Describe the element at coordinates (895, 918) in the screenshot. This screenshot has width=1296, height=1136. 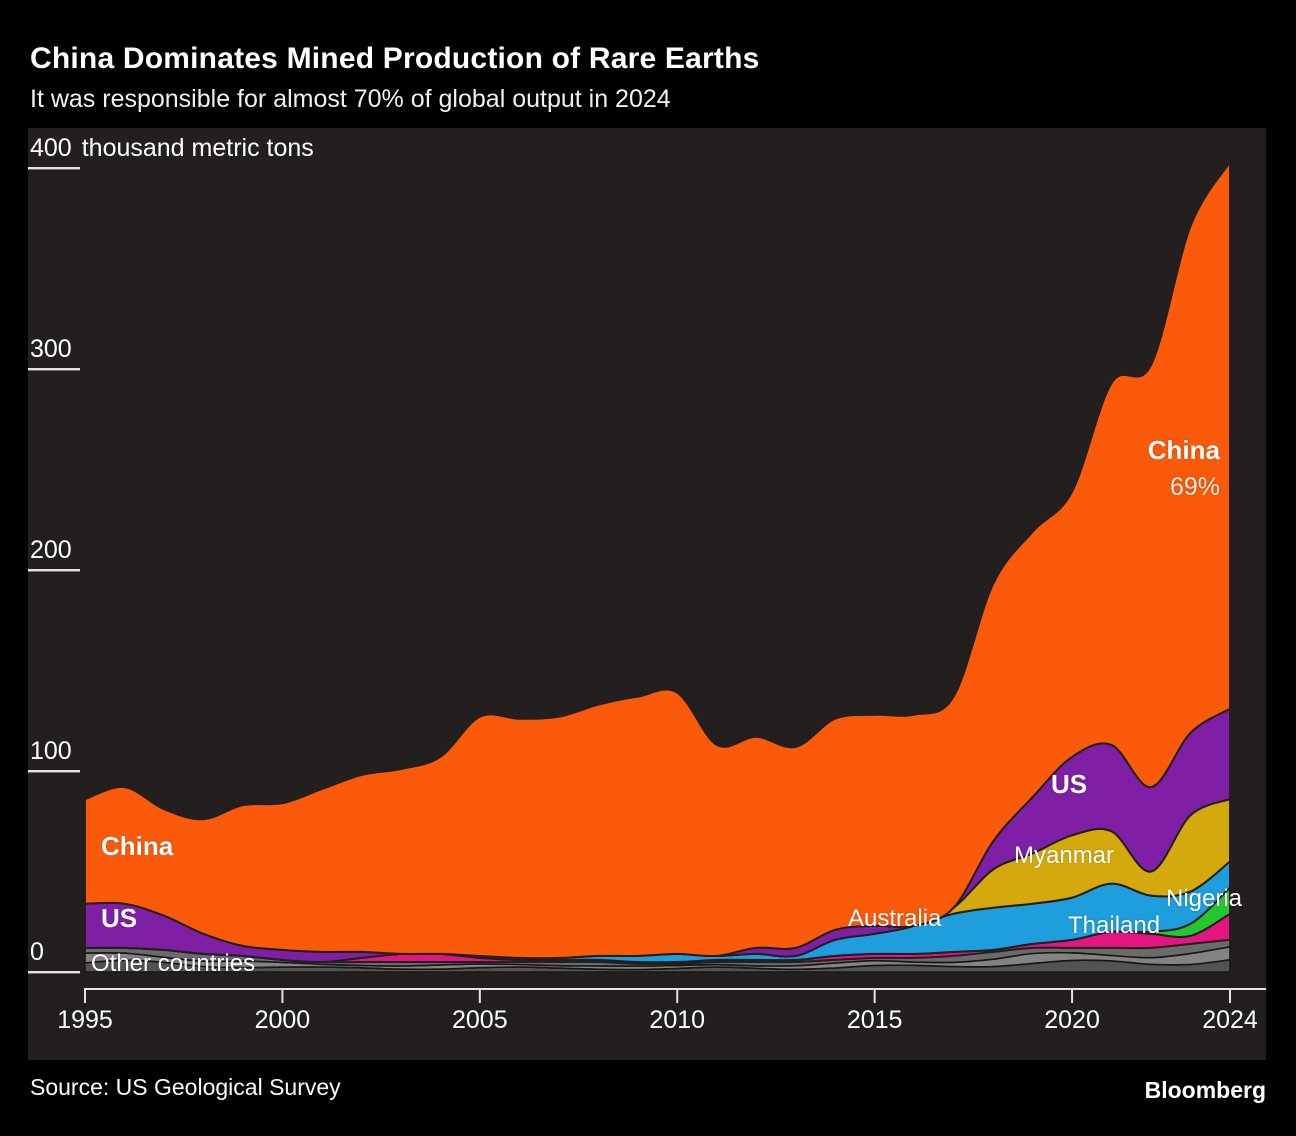
I see `chart-label-australia: Australia` at that location.